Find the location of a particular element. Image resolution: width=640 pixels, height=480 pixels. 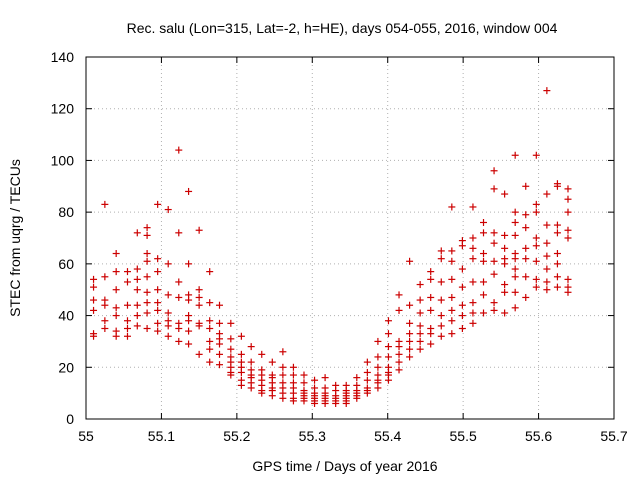

y-tick-label: 0 is located at coordinates (70, 419).